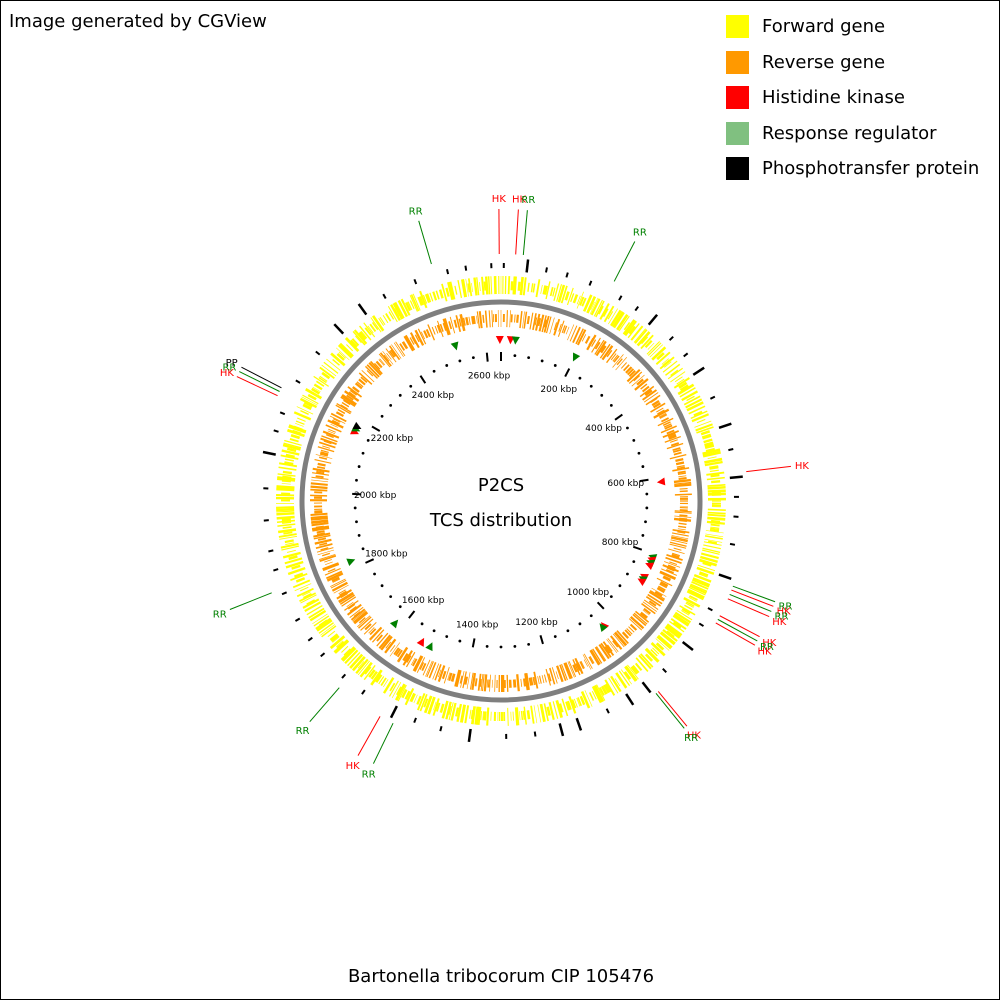 The image size is (1000, 1000). Describe the element at coordinates (477, 626) in the screenshot. I see `ruler-label: 1400 kbp` at that location.